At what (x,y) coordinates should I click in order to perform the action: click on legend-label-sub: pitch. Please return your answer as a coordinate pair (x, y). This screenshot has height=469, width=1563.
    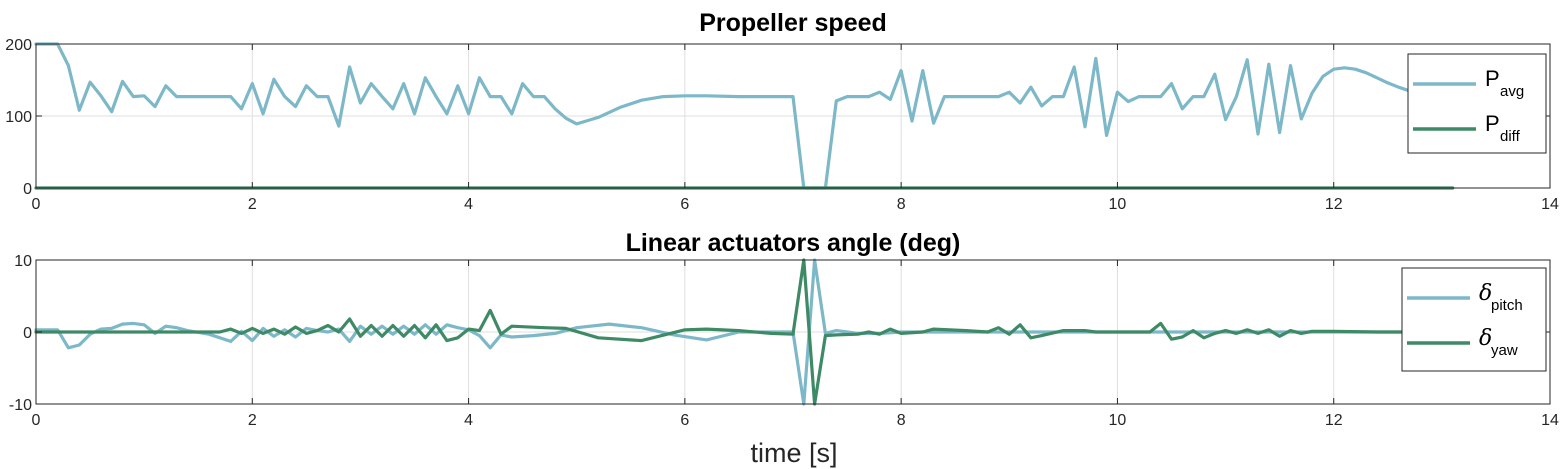
    Looking at the image, I should click on (1507, 305).